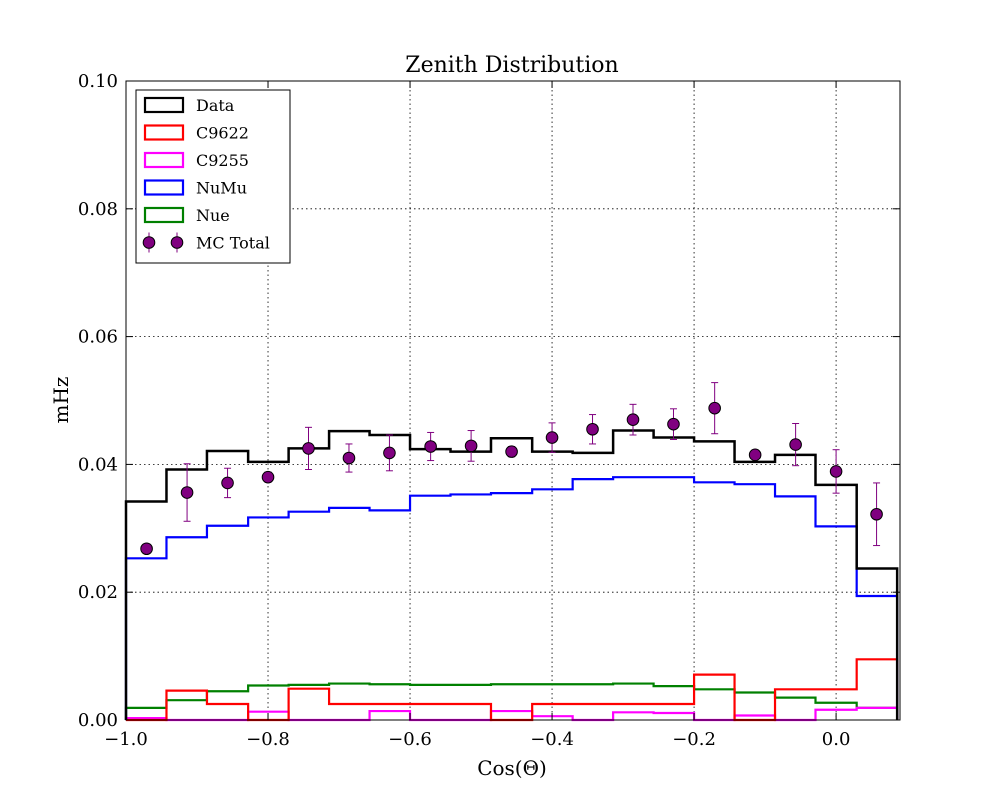  Describe the element at coordinates (268, 739) in the screenshot. I see `x-tick-label: −0.8` at that location.